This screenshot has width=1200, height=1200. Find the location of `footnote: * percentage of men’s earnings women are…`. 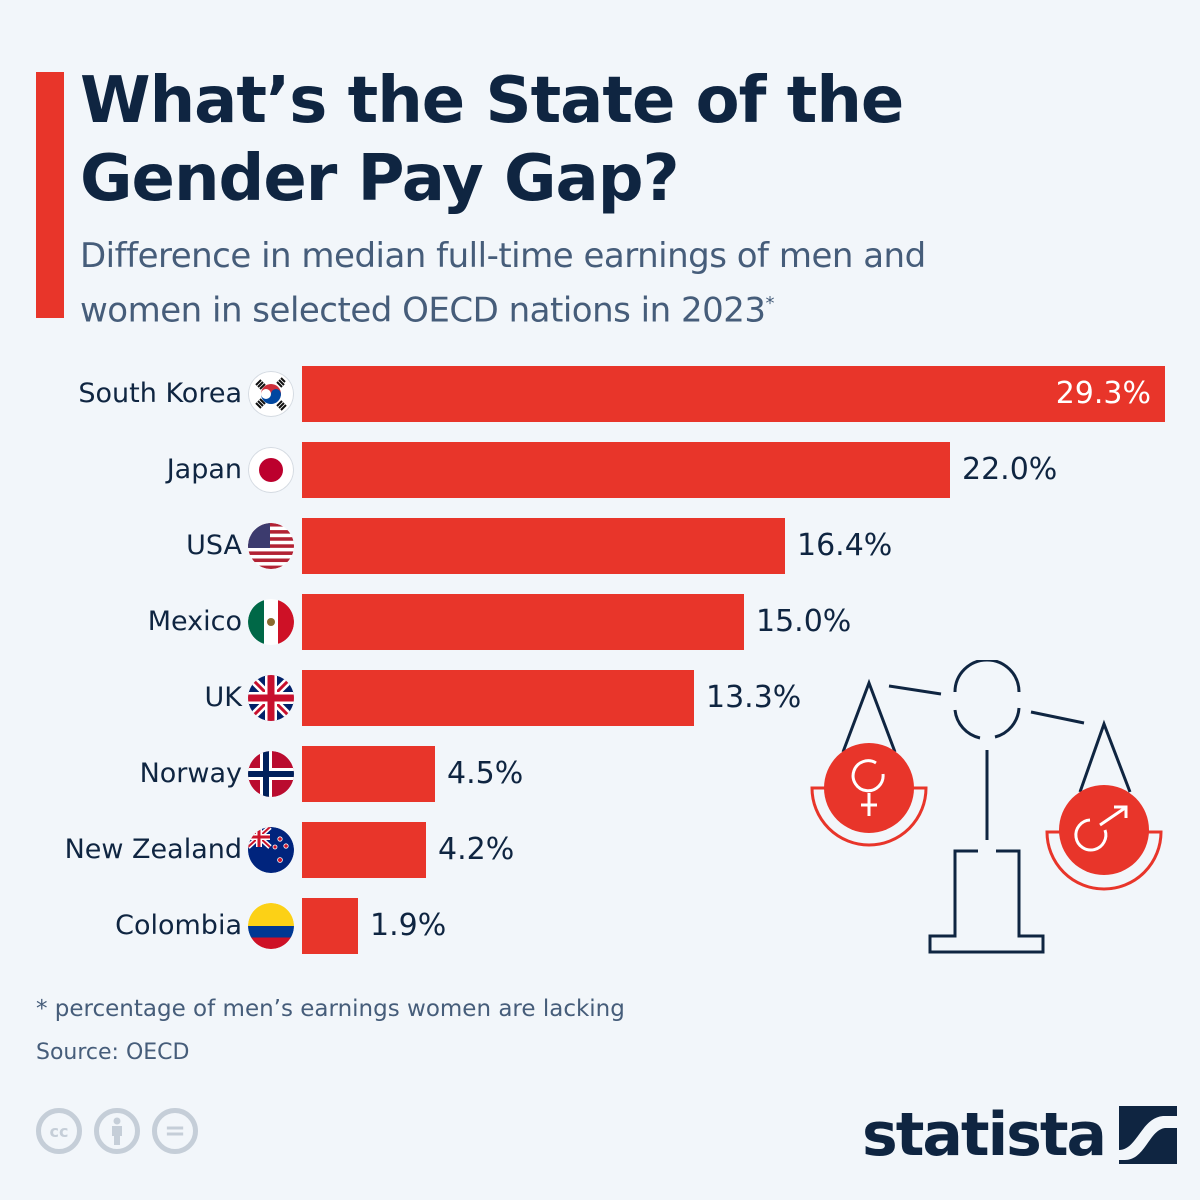

footnote: * percentage of men’s earnings women are… is located at coordinates (330, 1009).